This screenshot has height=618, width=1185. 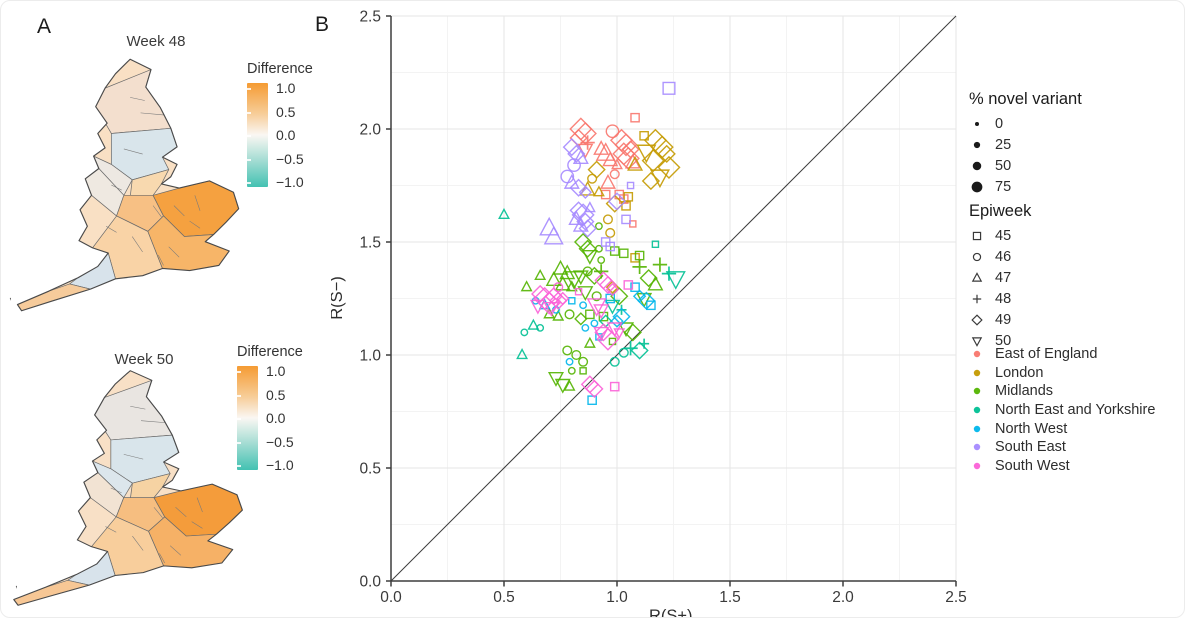 I want to click on colorbar-week48: Difference 1.0 0.5 0.0 −0.5 −1.0, so click(x=284, y=125).